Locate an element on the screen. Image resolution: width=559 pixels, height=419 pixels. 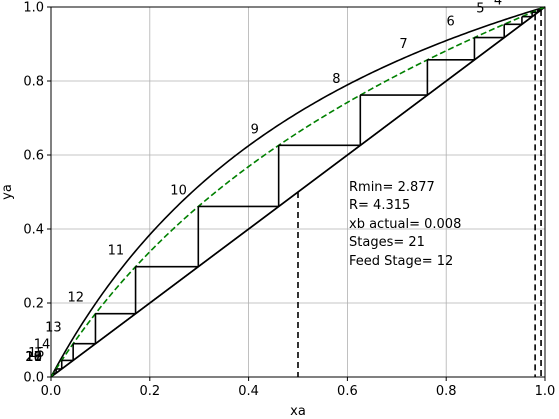
stage-label: 10 is located at coordinates (178, 190).